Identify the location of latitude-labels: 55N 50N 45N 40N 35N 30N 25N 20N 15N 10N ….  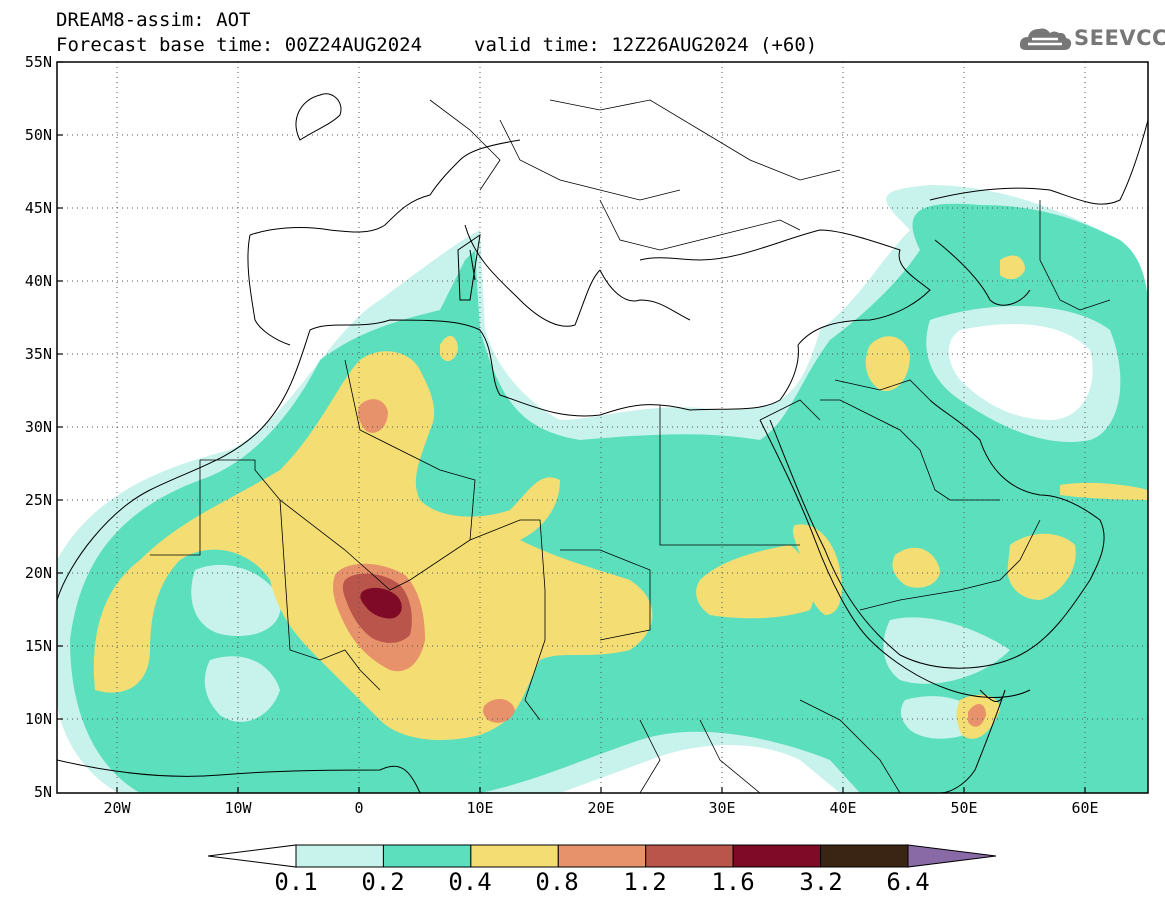
(38, 427).